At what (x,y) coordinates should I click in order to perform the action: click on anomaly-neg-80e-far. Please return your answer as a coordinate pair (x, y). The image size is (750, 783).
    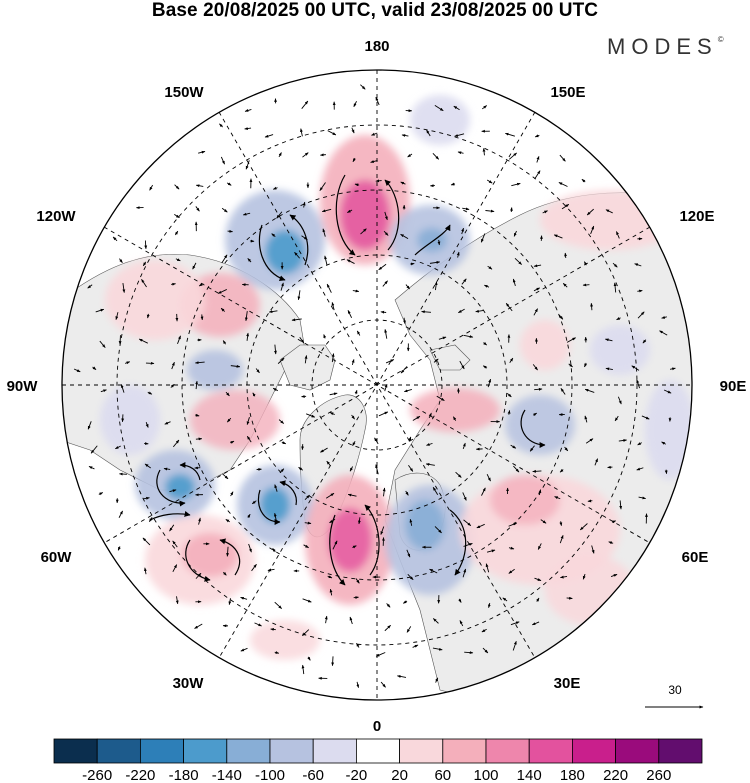
    Looking at the image, I should click on (668, 430).